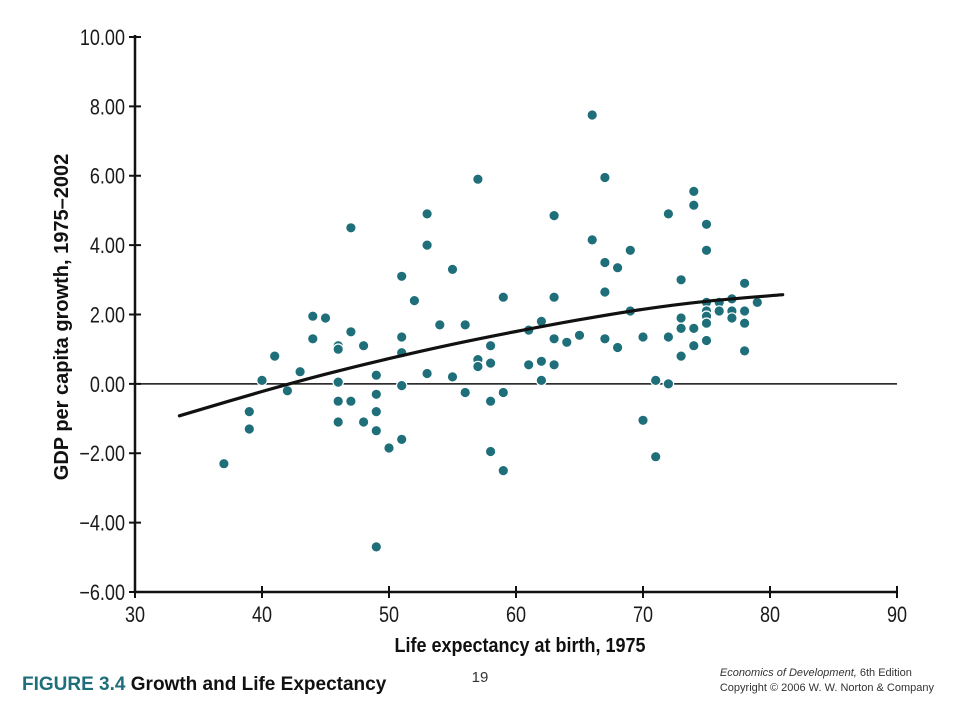 The width and height of the screenshot is (960, 720). Describe the element at coordinates (62, 317) in the screenshot. I see `y-axis-title: GDP per capita growth, 1975–2002` at that location.